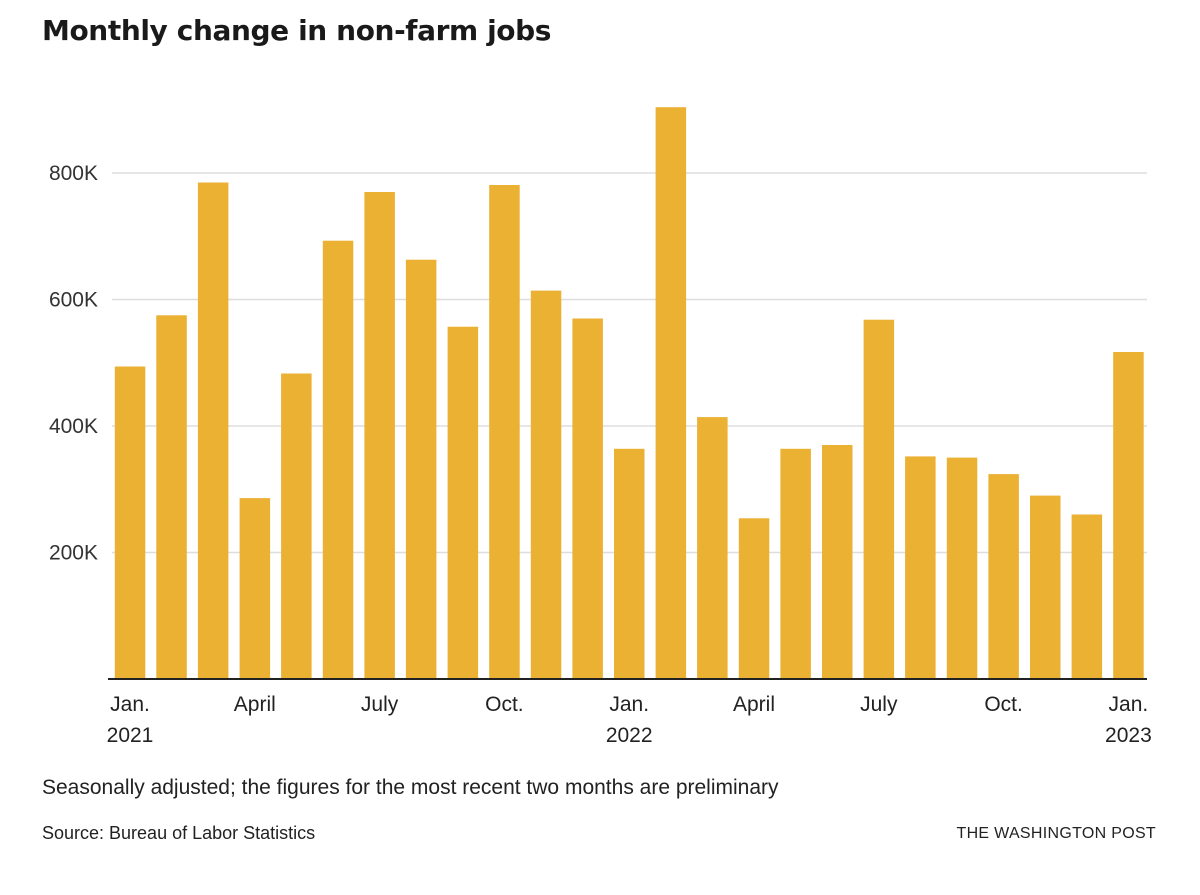 Image resolution: width=1200 pixels, height=895 pixels. Describe the element at coordinates (73, 426) in the screenshot. I see `y-tick-label: 400K` at that location.